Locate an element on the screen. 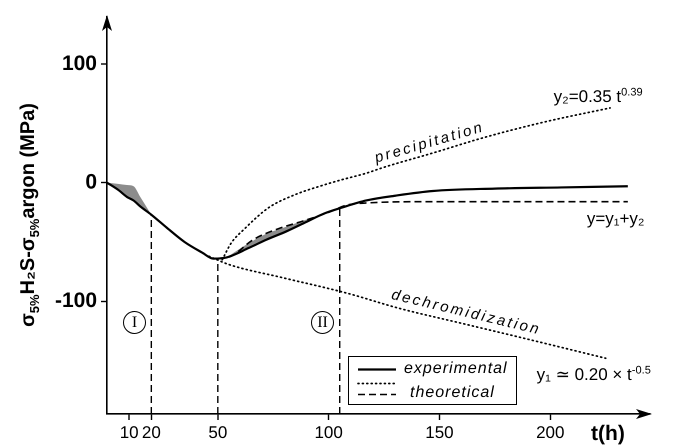 The image size is (674, 447). x-tick-label: 50 is located at coordinates (218, 432).